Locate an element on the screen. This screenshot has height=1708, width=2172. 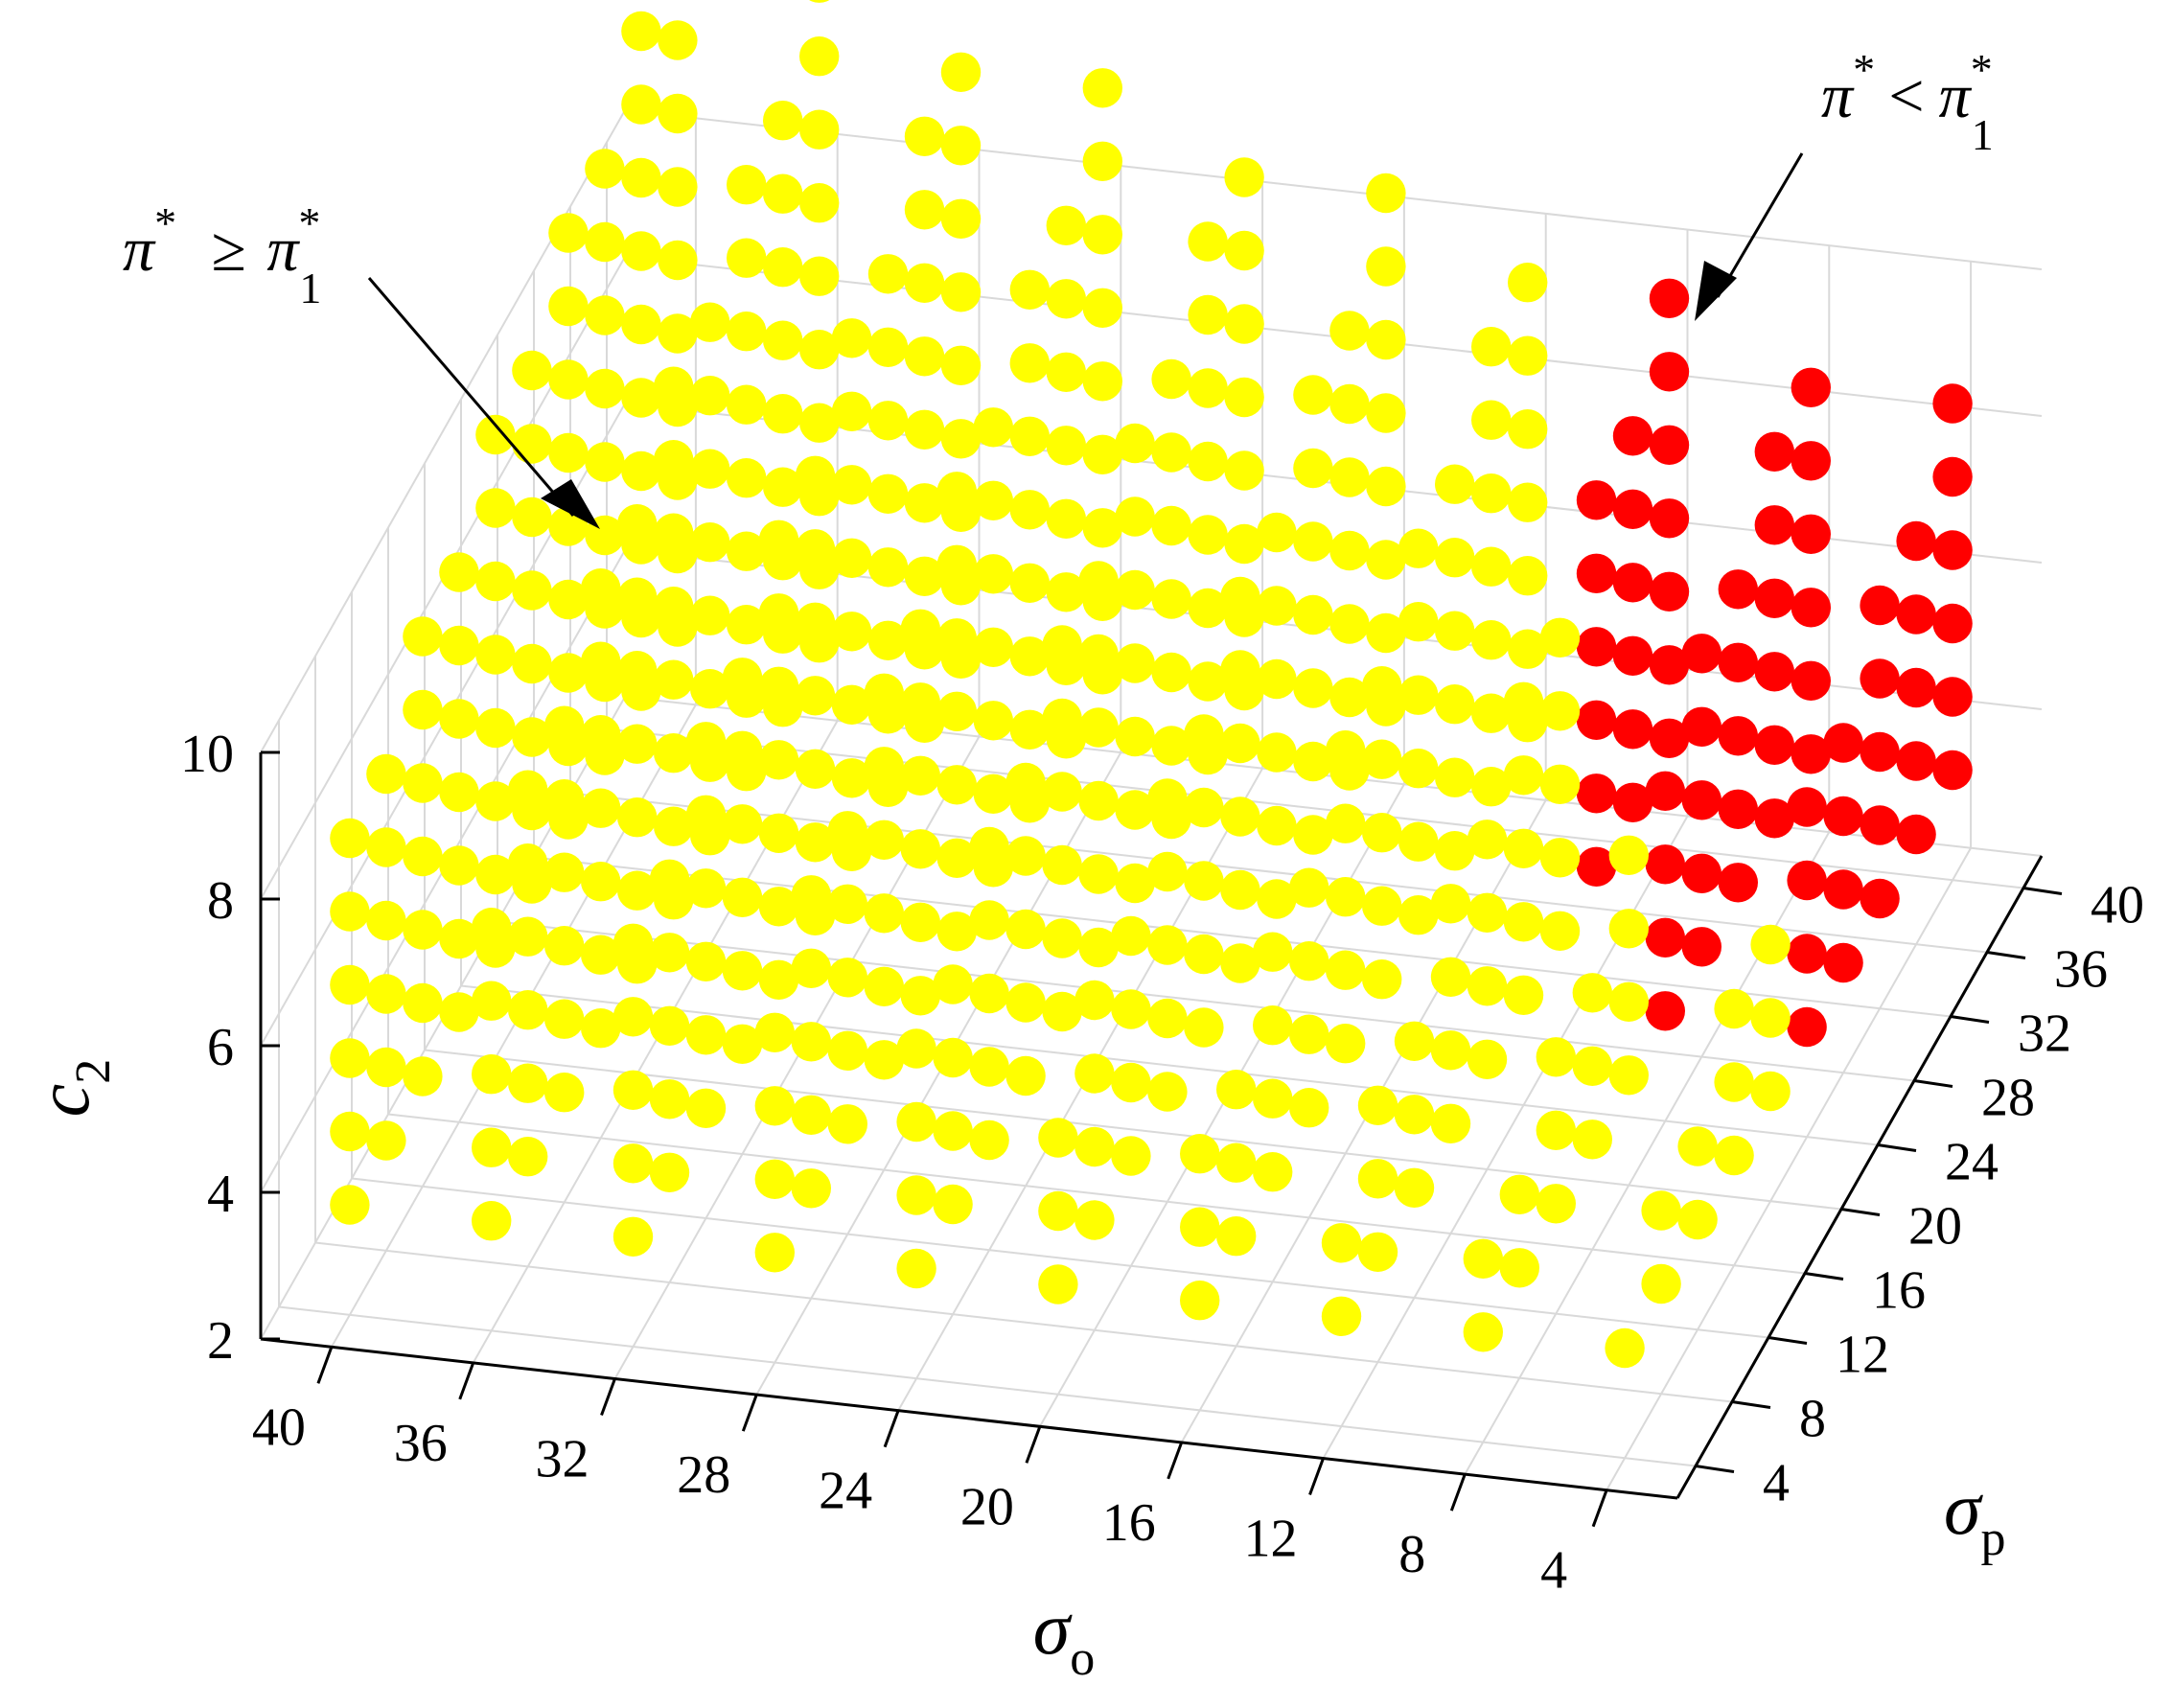
z-tick-label: 4 is located at coordinates (221, 1194).